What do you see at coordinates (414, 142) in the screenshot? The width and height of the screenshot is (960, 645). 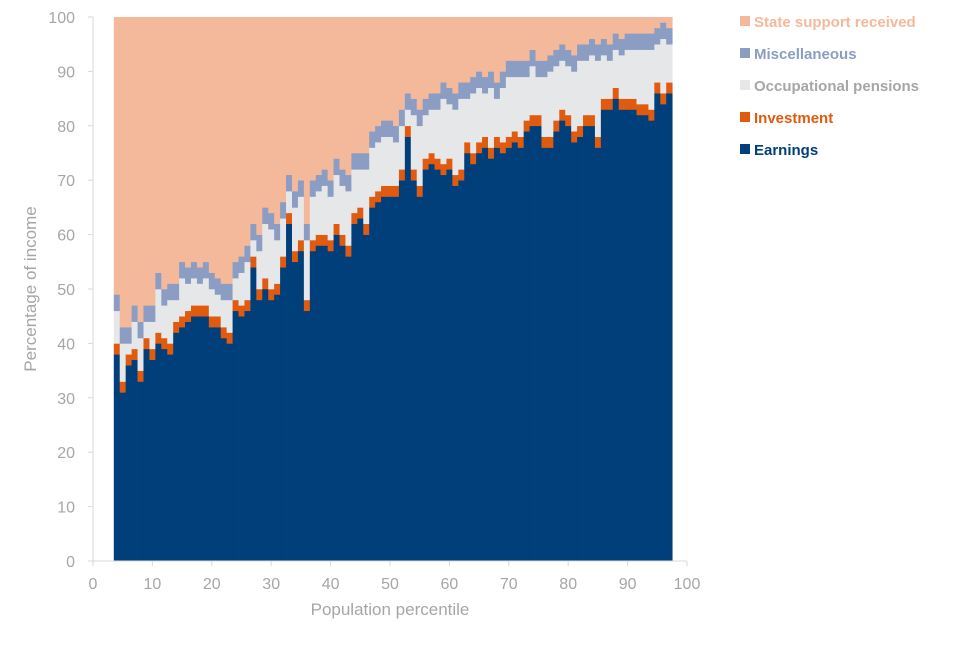 I see `bar-occupational-pensions-p54` at bounding box center [414, 142].